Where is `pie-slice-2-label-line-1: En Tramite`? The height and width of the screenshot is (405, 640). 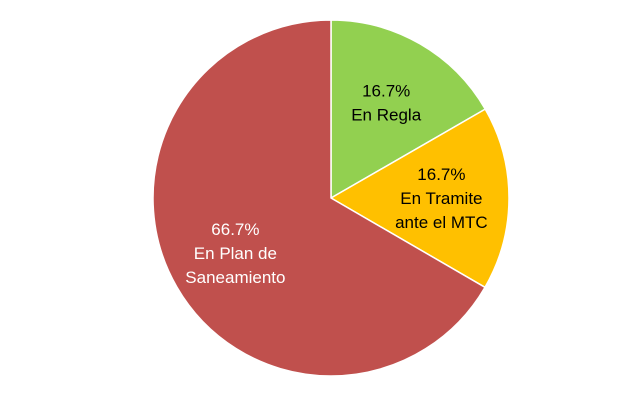 pie-slice-2-label-line-1: En Tramite is located at coordinates (441, 198).